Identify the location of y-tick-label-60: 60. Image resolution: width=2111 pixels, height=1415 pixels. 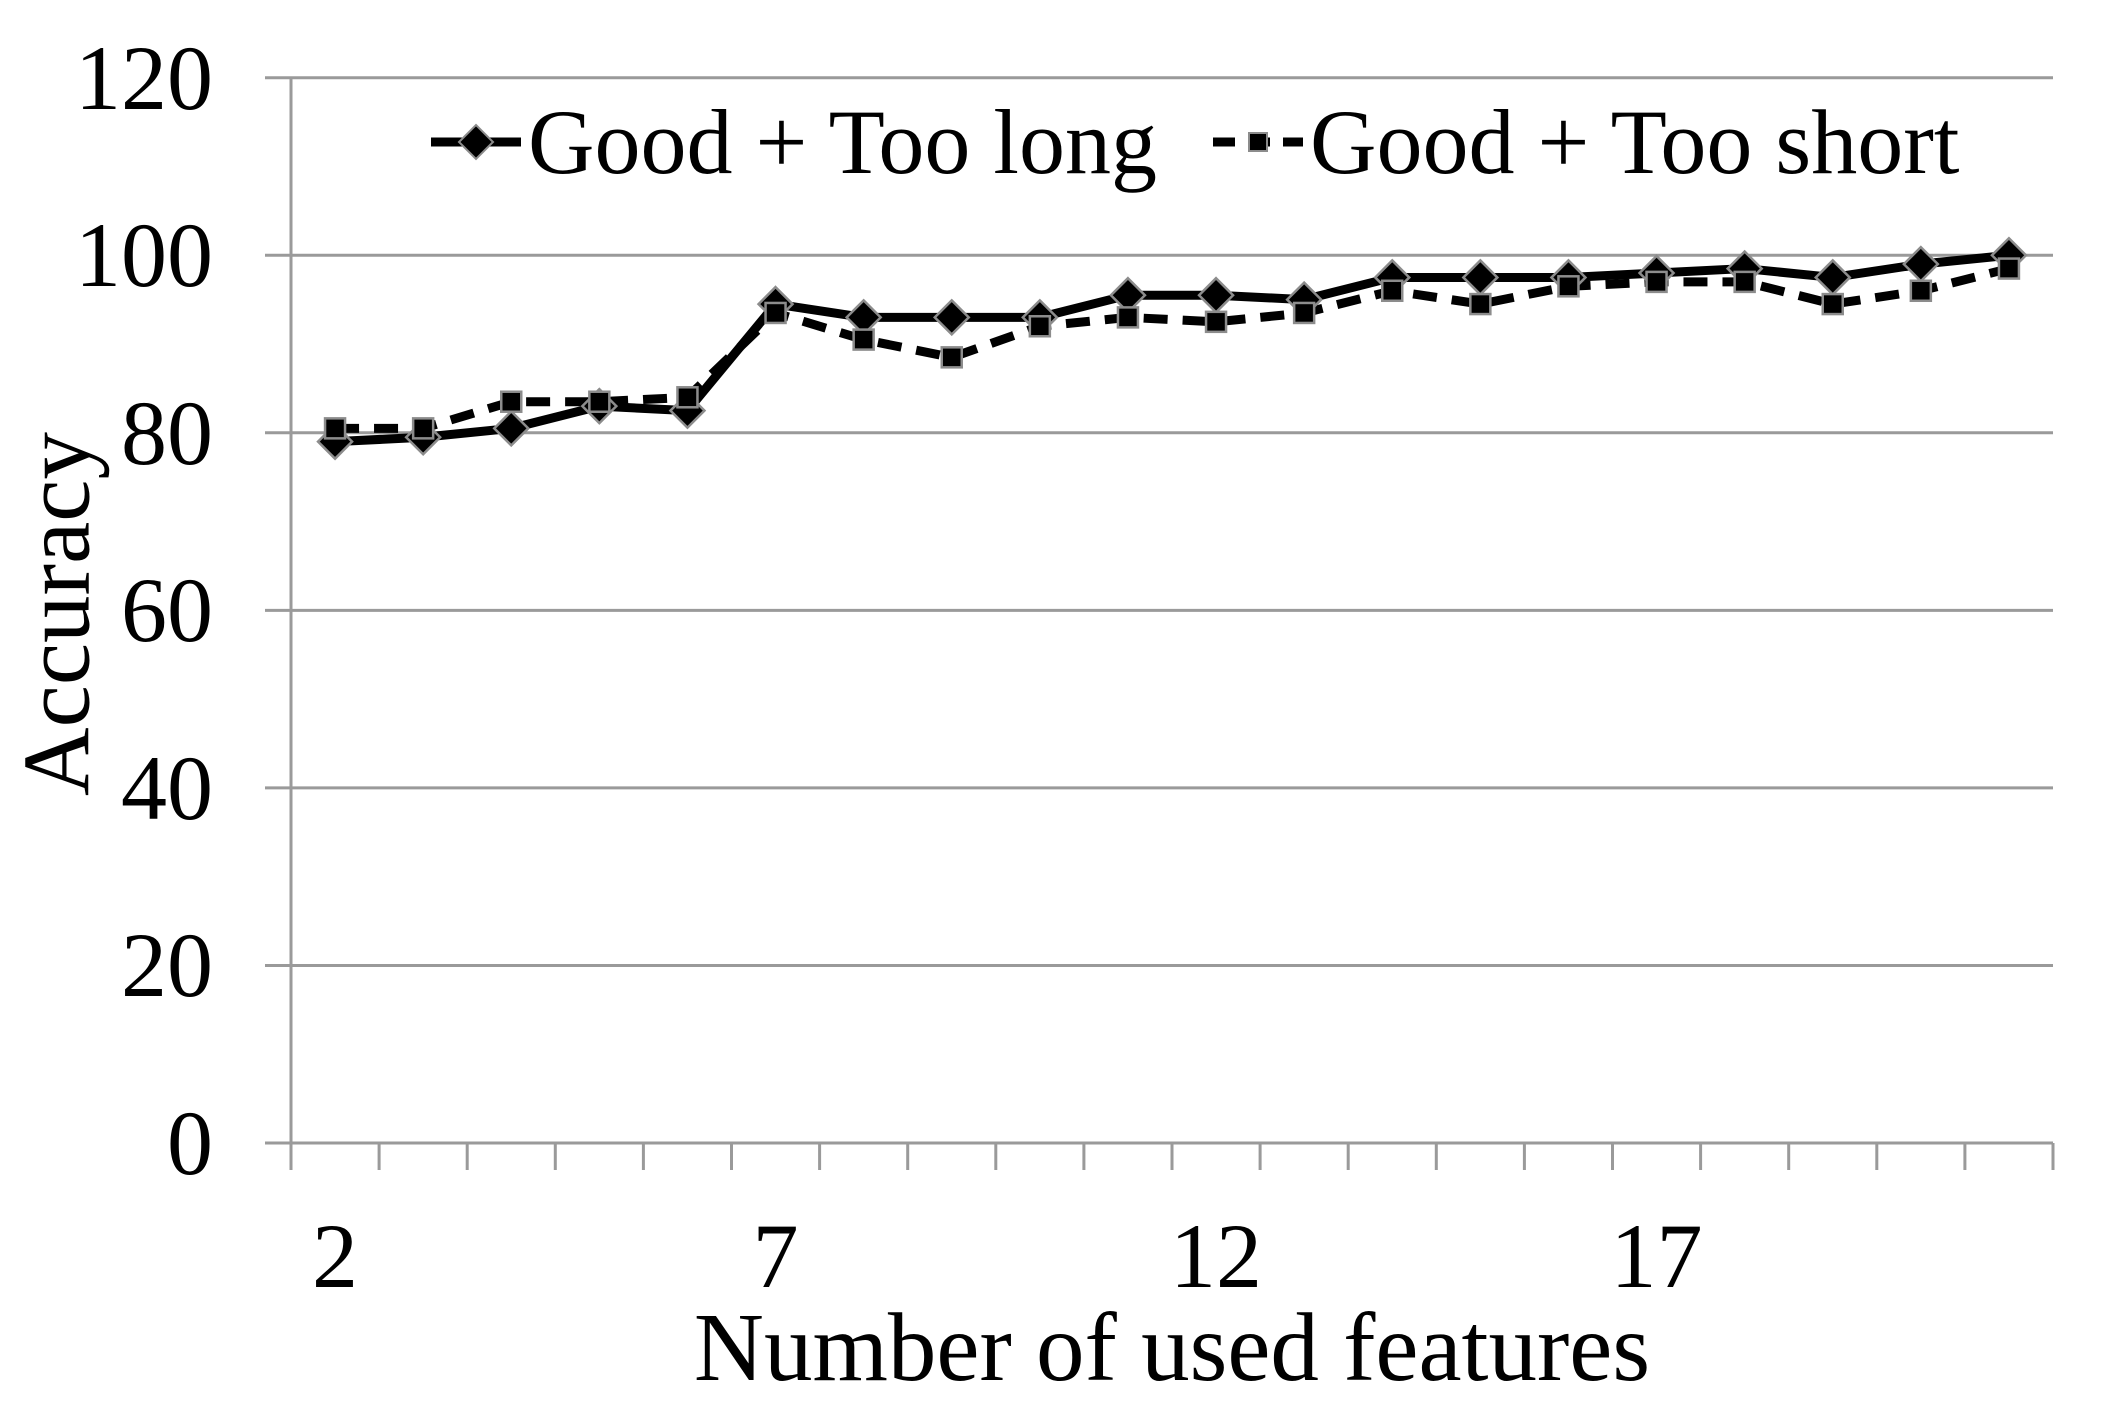
(167, 610).